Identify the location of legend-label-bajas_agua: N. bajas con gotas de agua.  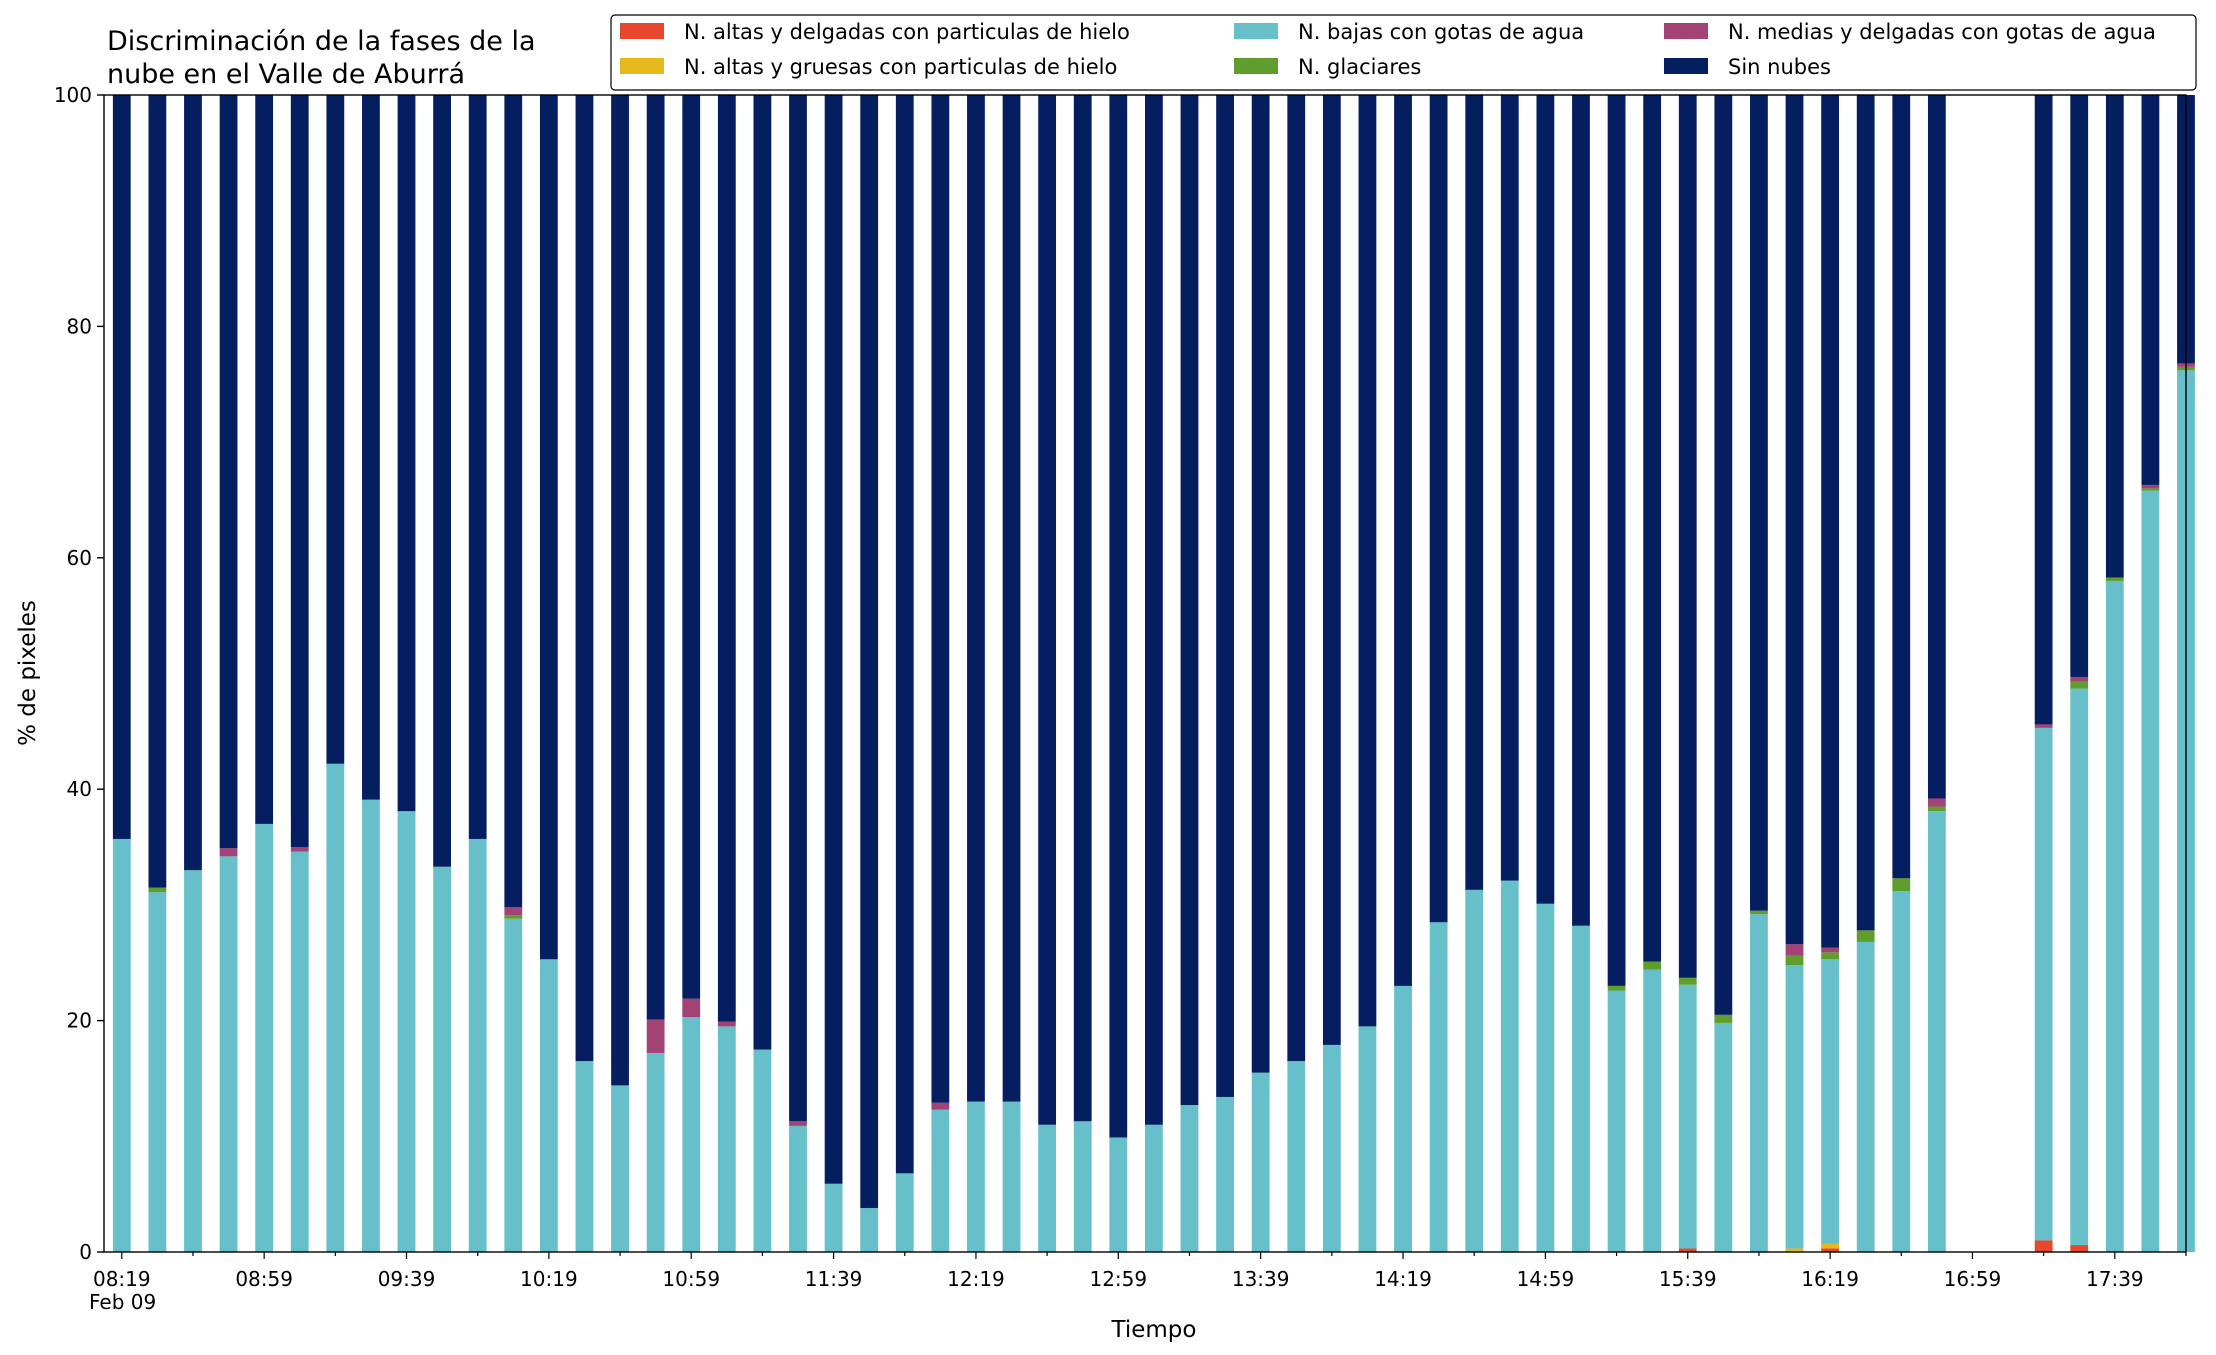
(1441, 32).